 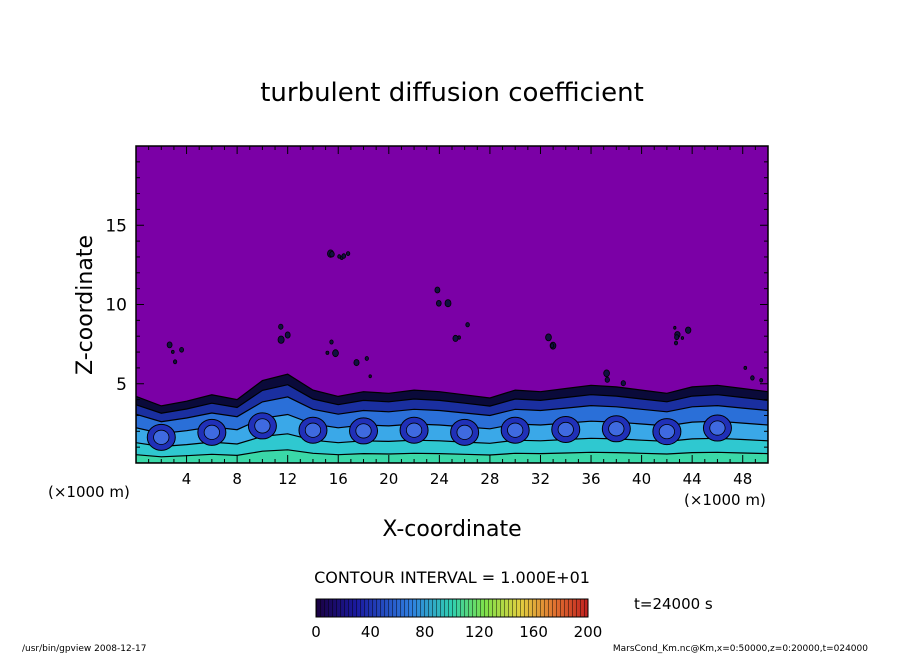 What do you see at coordinates (89, 492) in the screenshot?
I see `x-unit-left: (×1000 m)` at bounding box center [89, 492].